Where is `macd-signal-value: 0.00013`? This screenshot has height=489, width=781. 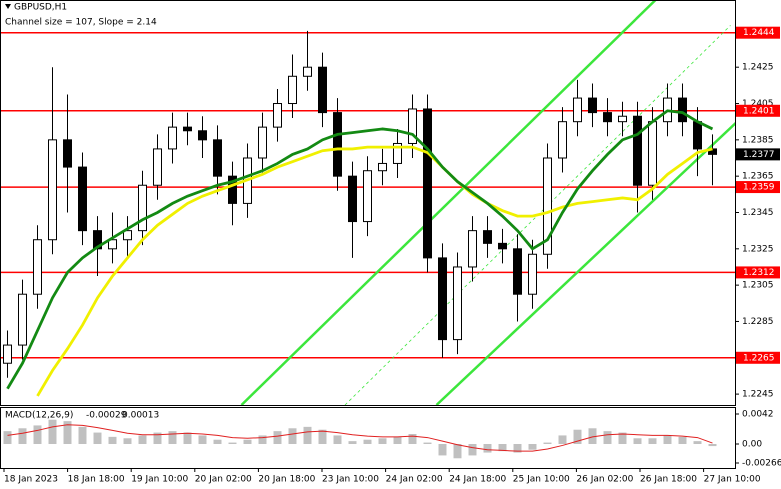 macd-signal-value: 0.00013 is located at coordinates (140, 416).